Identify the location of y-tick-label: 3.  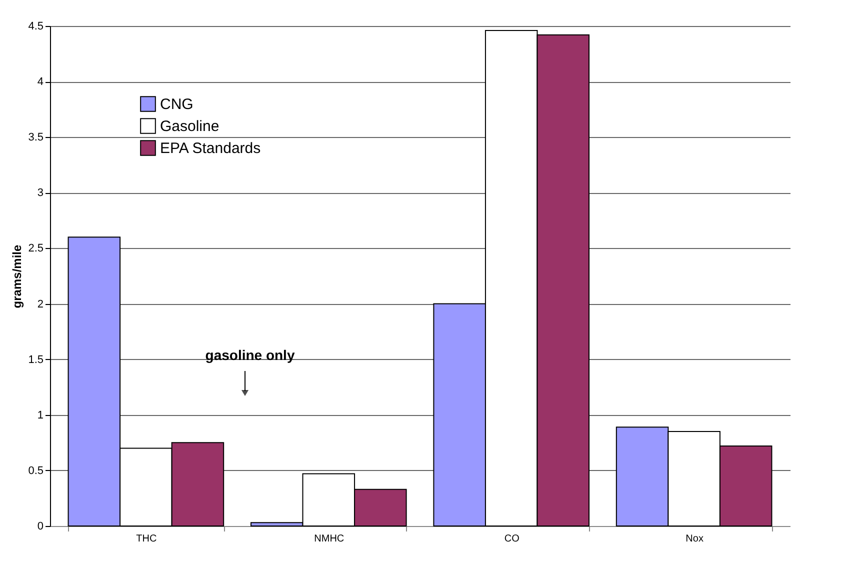
(40, 193).